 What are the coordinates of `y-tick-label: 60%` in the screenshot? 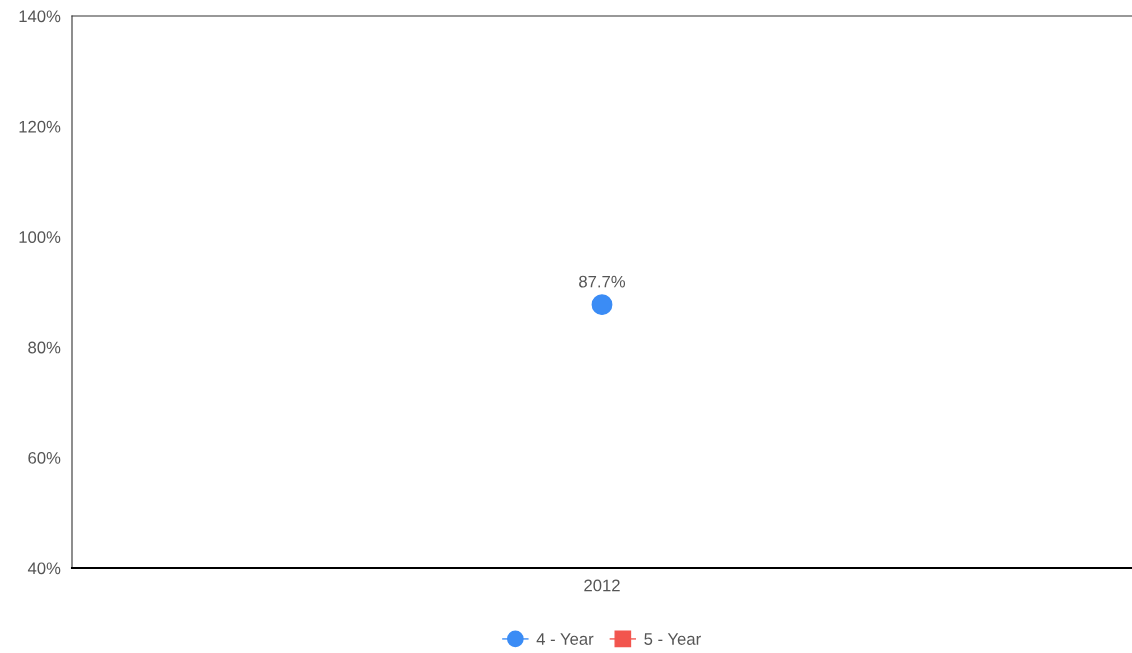 It's located at (44, 458).